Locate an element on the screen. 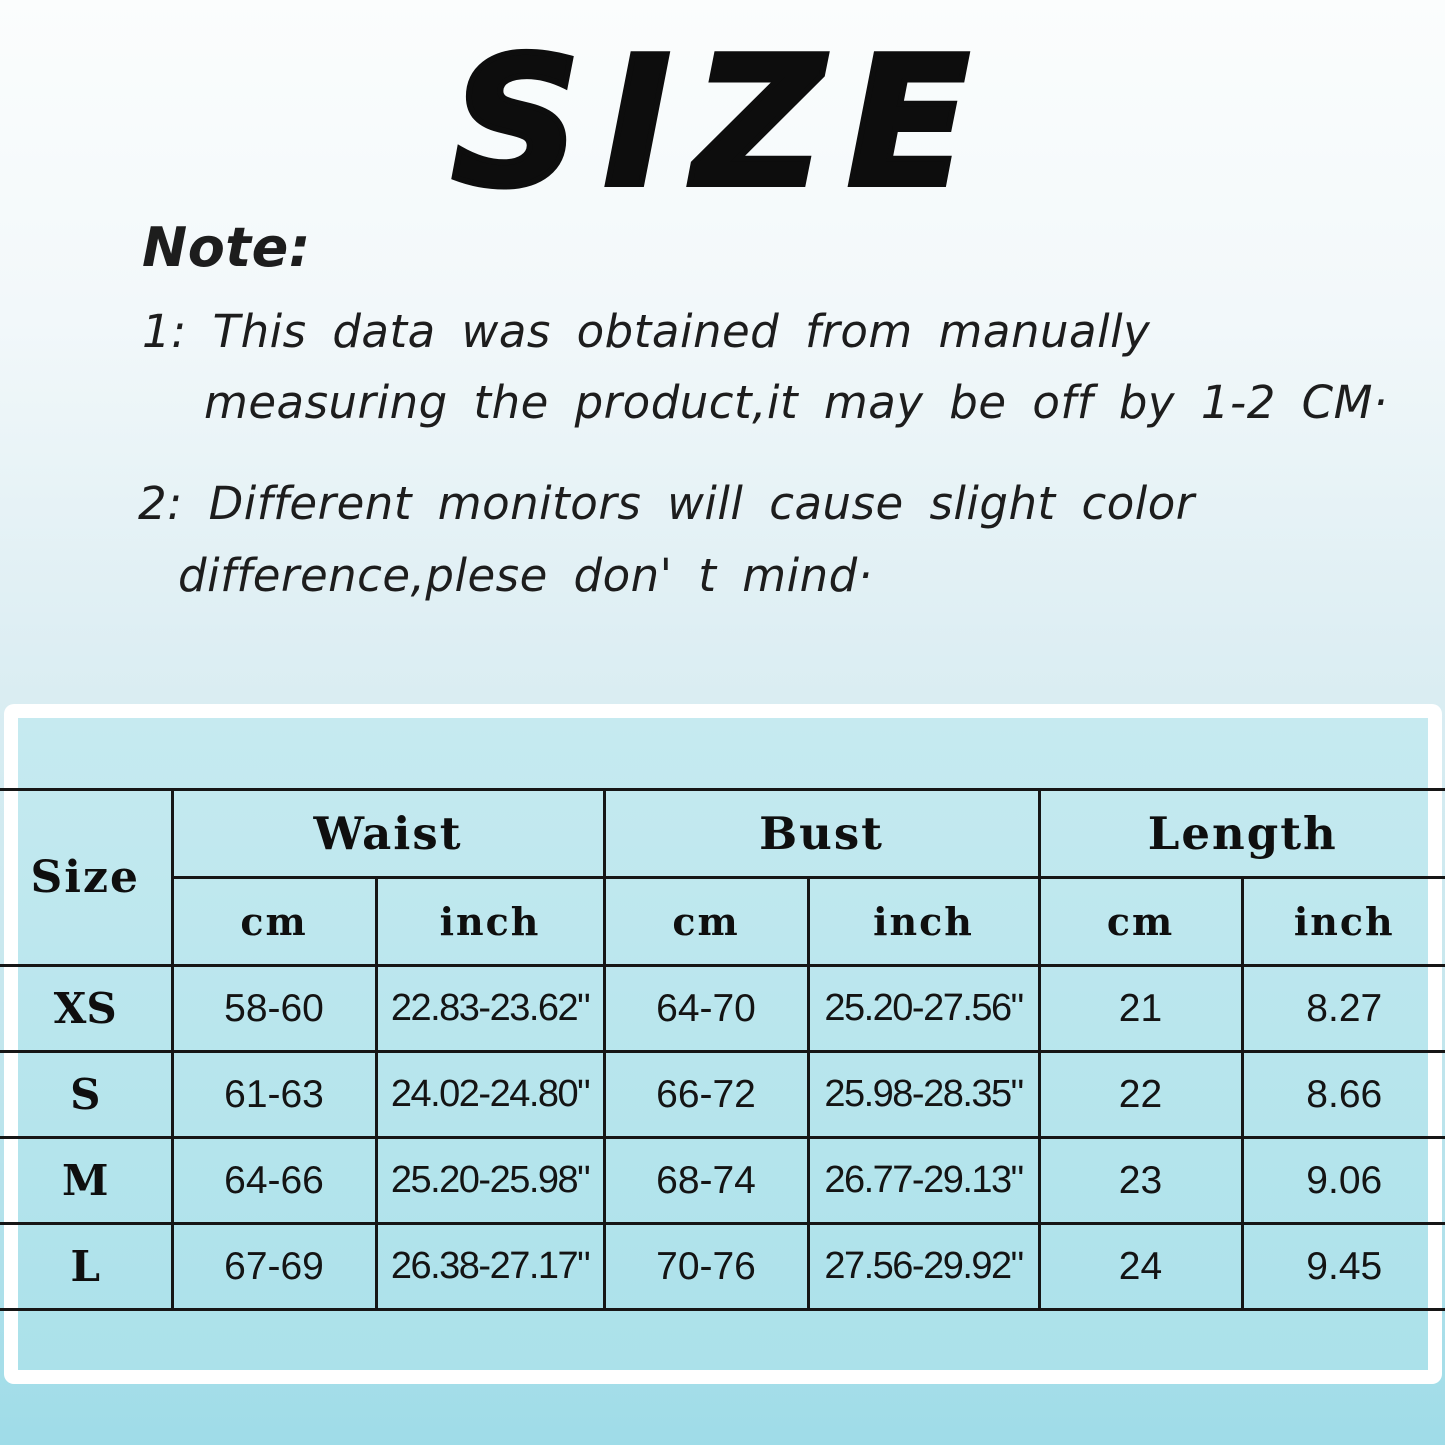 This screenshot has width=1445, height=1445. bust-cm-cell: 70-76 is located at coordinates (706, 1266).